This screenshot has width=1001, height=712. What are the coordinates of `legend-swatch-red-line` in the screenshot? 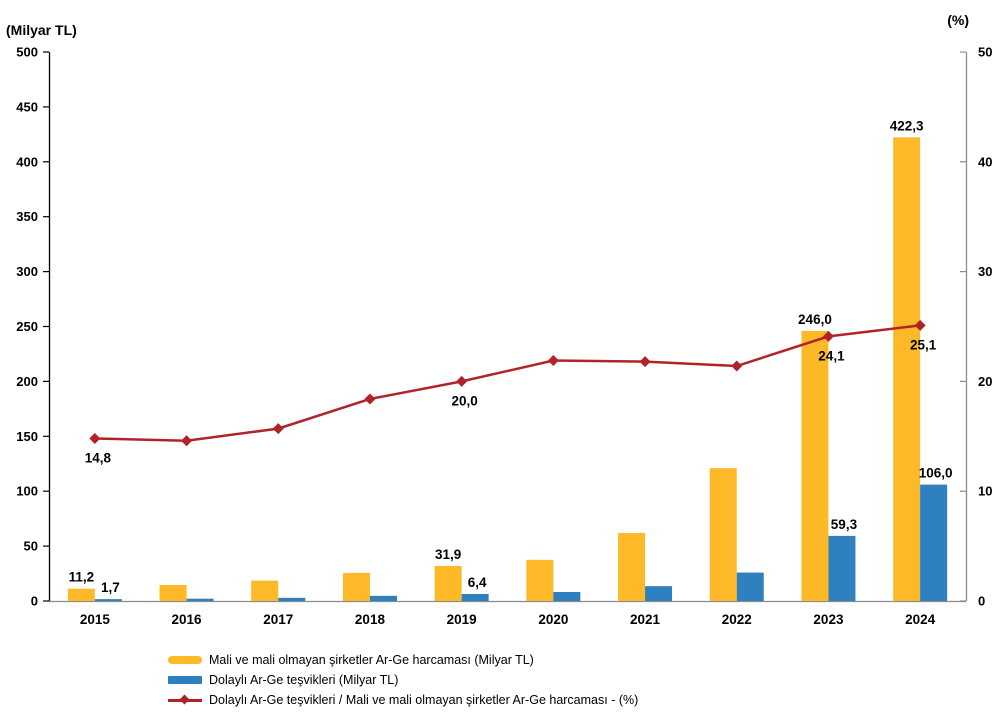 It's located at (185, 699).